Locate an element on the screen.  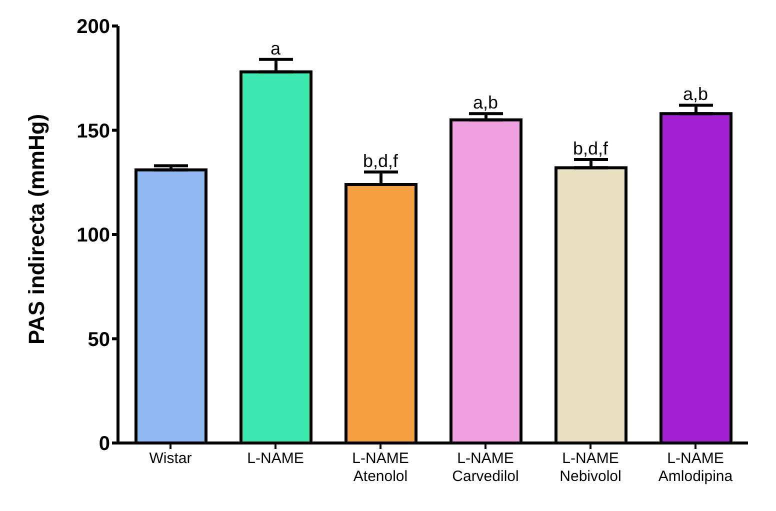
y-tick-label: 100 is located at coordinates (93, 235).